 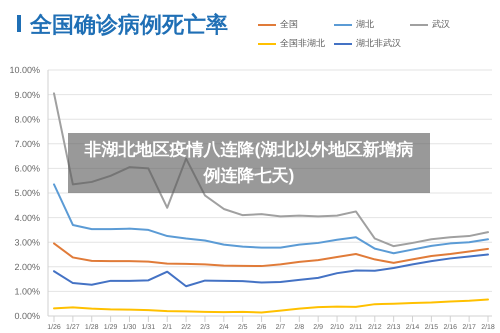 I want to click on legend-label: 全国, so click(x=289, y=24).